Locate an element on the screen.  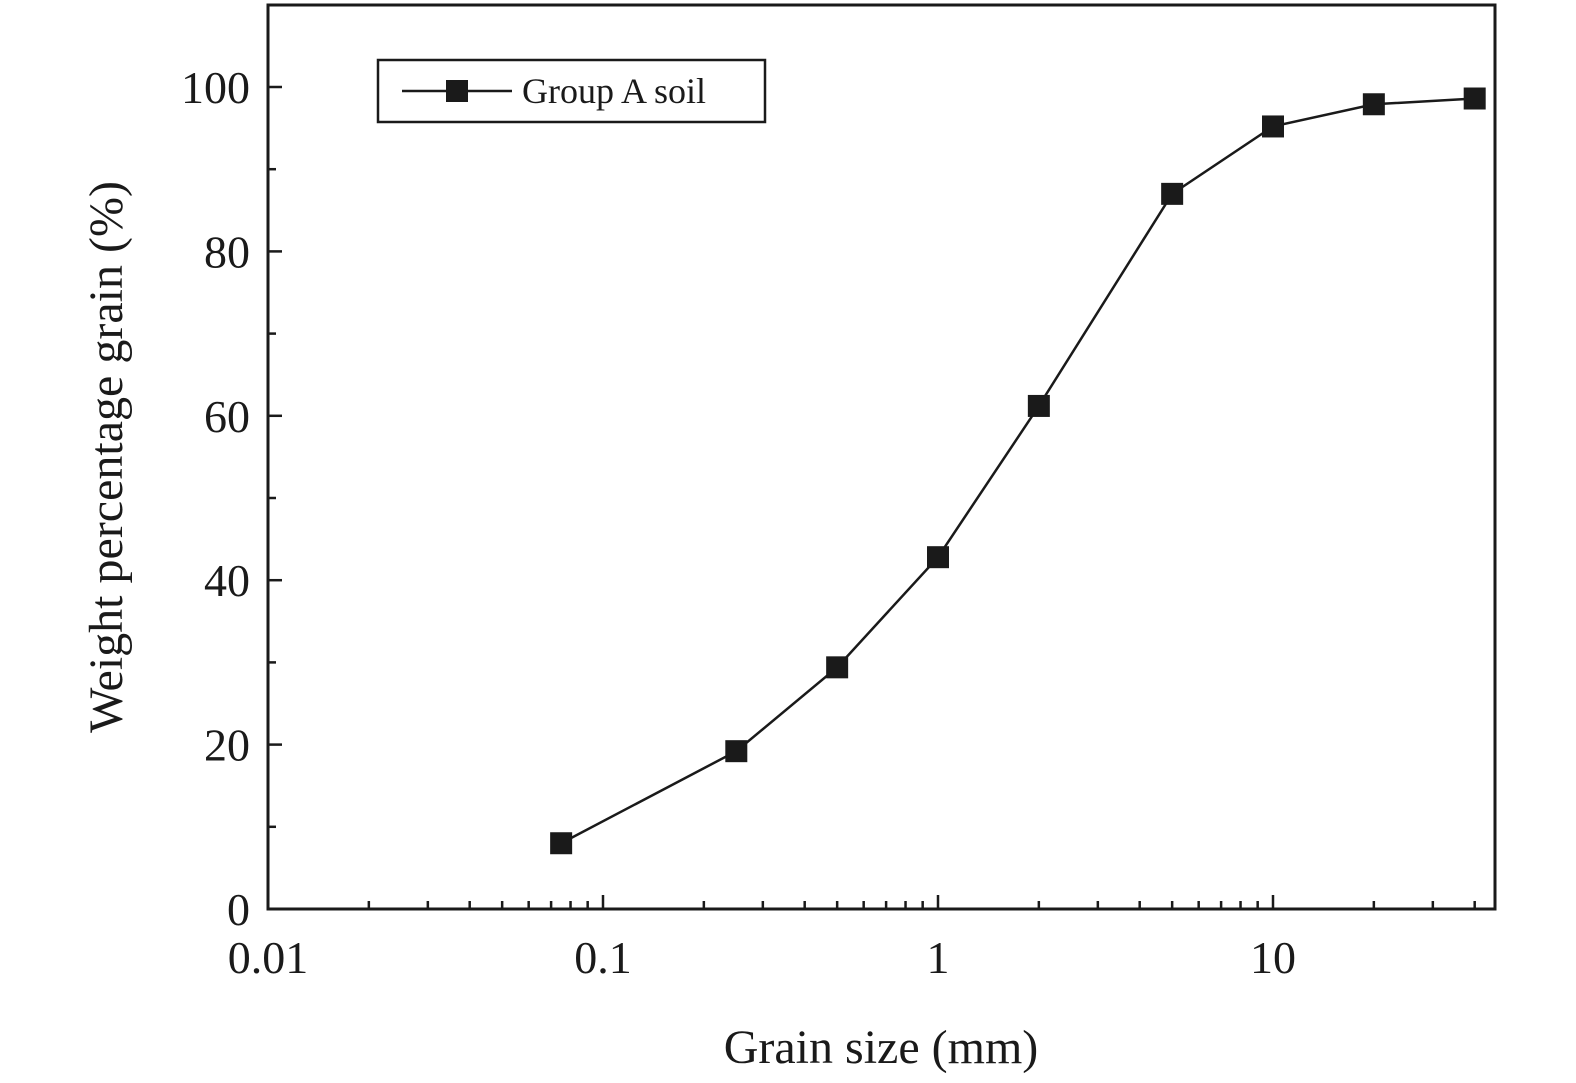
y-tick-label: 40 is located at coordinates (227, 580).